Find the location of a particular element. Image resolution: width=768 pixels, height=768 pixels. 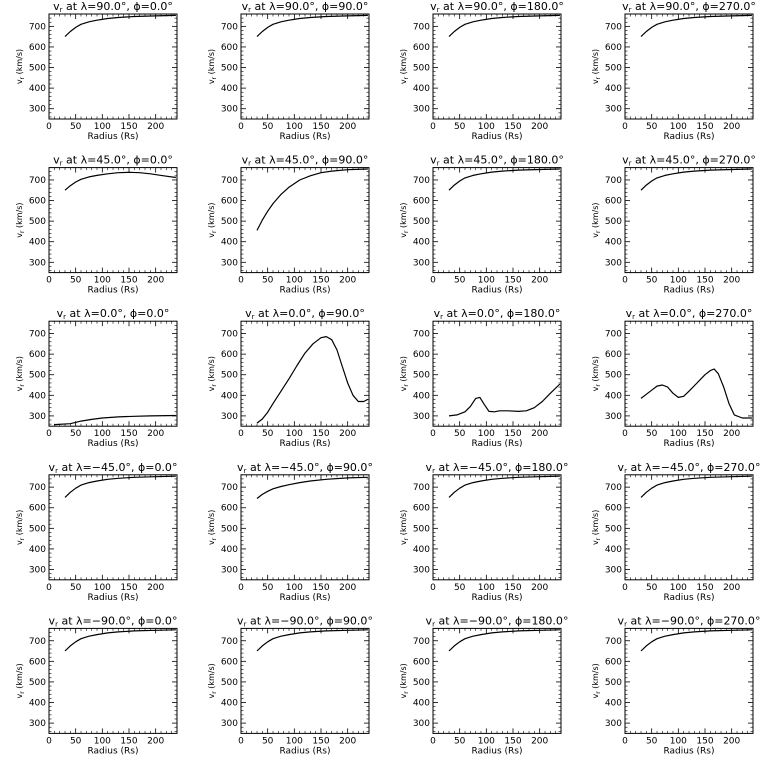

panel-title: vr at λ=−45.0°, ϕ=0.0° is located at coordinates (113, 468).